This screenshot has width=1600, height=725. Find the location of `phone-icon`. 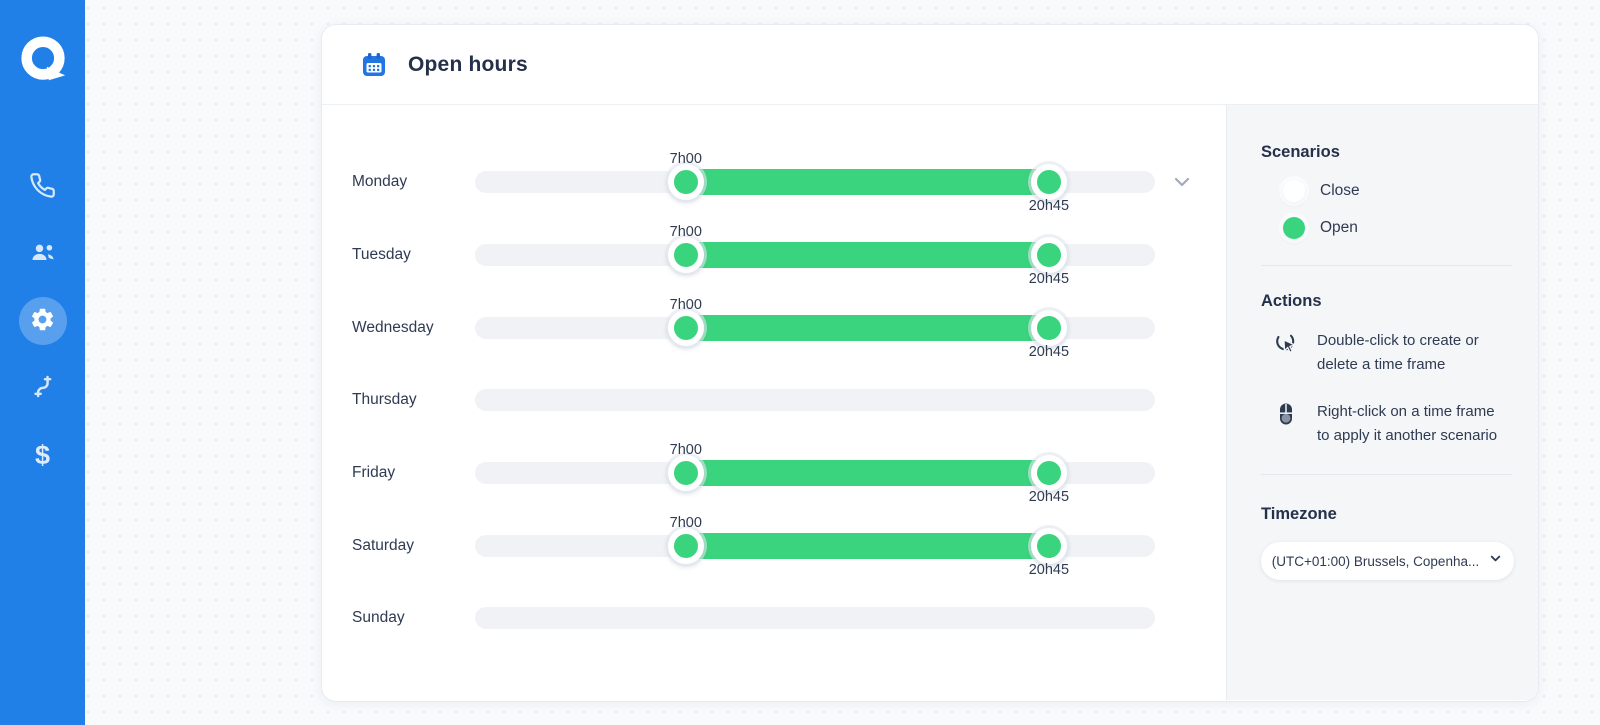

phone-icon is located at coordinates (42, 187).